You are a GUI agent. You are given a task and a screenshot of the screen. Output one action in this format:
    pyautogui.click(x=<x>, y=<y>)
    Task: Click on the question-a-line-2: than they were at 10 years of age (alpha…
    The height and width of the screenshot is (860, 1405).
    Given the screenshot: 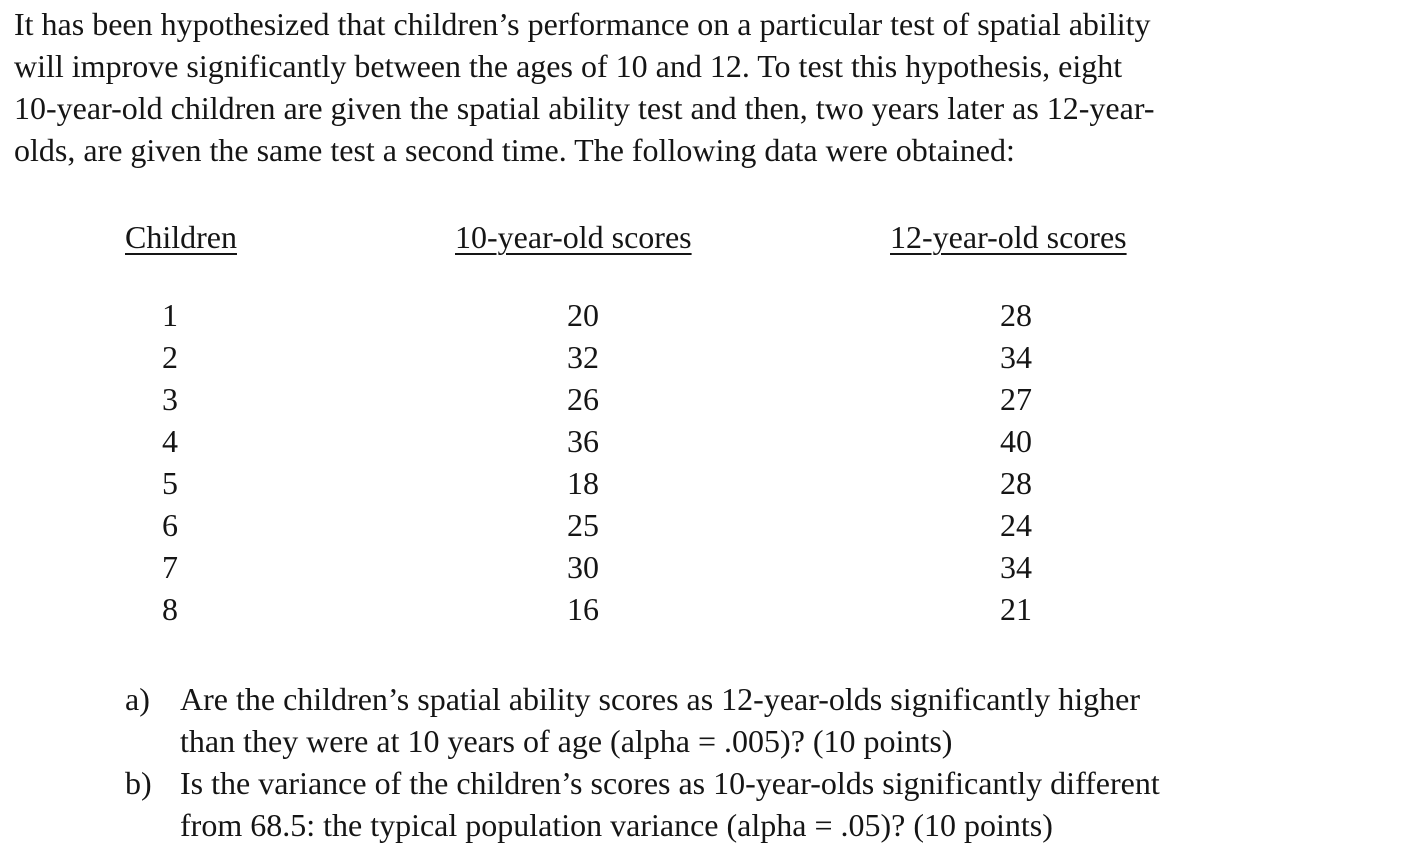 What is the action you would take?
    pyautogui.click(x=566, y=741)
    